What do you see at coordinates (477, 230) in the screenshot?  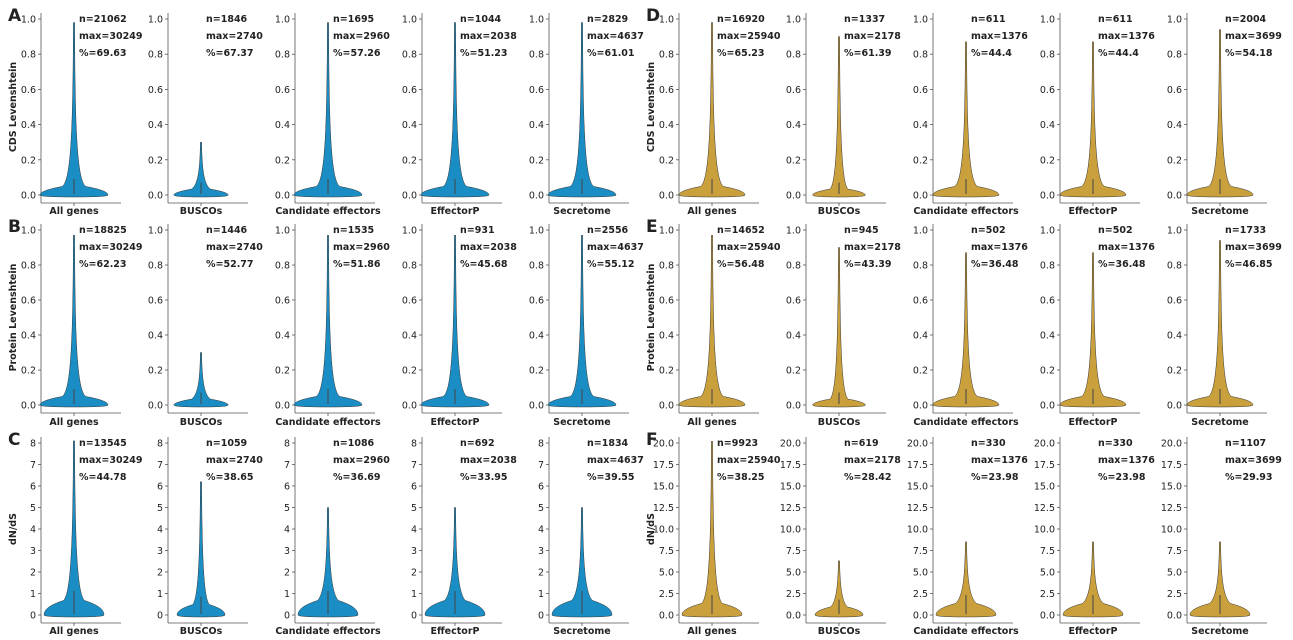 I see `stat-n: n=931` at bounding box center [477, 230].